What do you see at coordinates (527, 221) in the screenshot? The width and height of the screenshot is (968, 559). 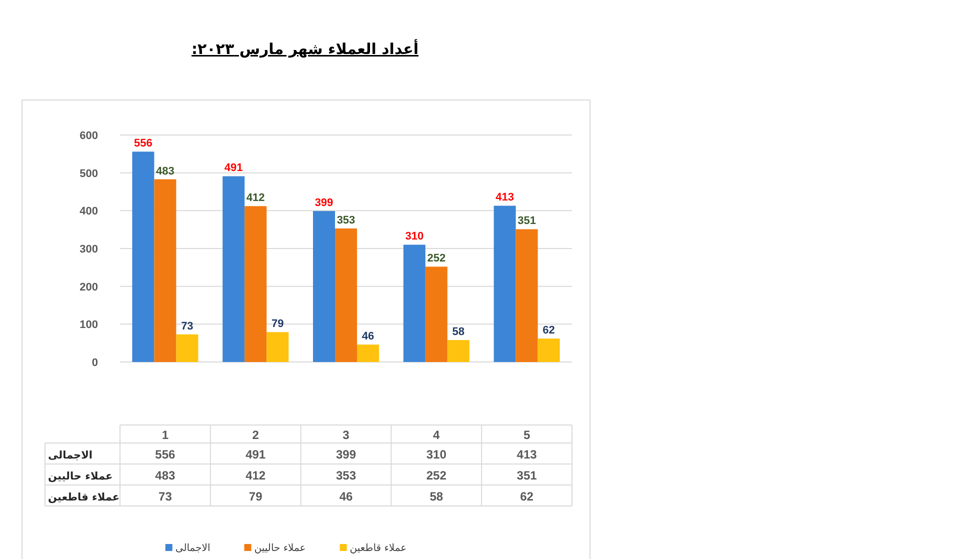 I see `annotation: 351` at bounding box center [527, 221].